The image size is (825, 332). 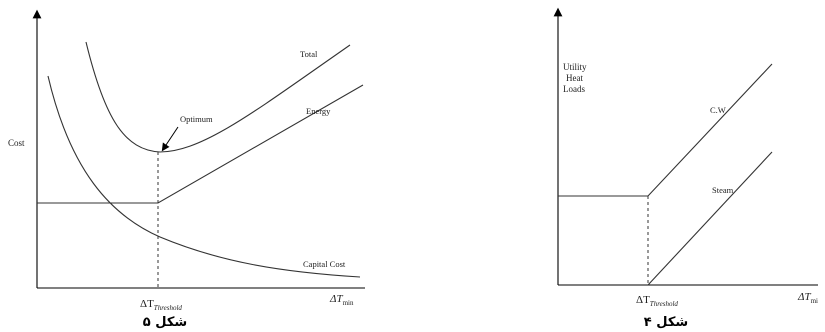 I want to click on capital-cost-label: Capital Cost, so click(x=324, y=264).